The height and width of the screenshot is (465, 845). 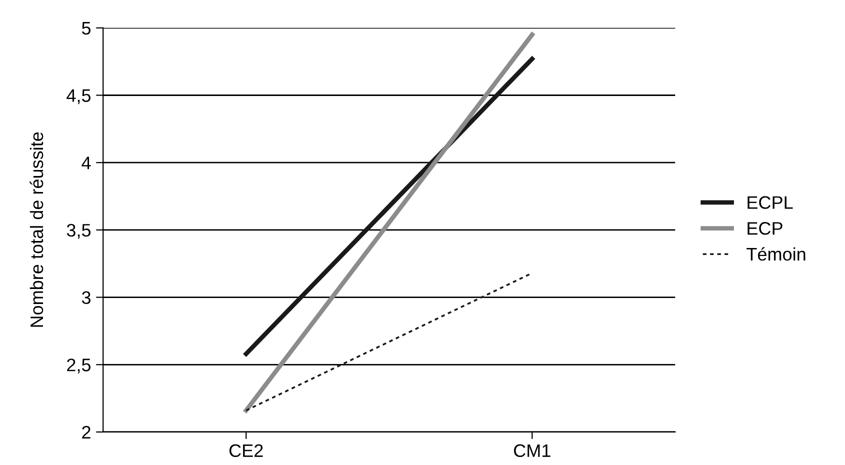 I want to click on y-tick-label: 2, so click(x=86, y=432).